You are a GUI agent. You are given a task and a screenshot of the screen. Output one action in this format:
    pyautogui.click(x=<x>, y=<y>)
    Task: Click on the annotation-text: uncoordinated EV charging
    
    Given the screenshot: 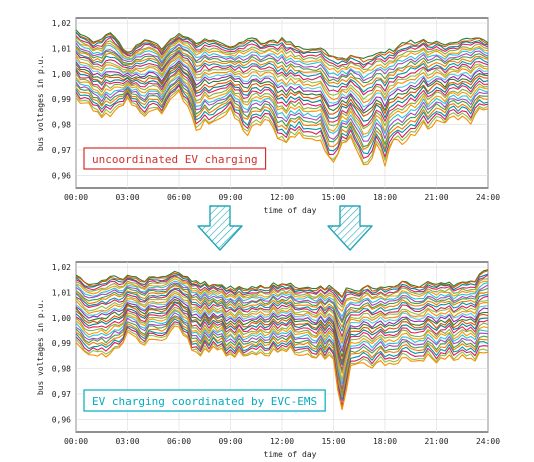 What is the action you would take?
    pyautogui.click(x=175, y=159)
    